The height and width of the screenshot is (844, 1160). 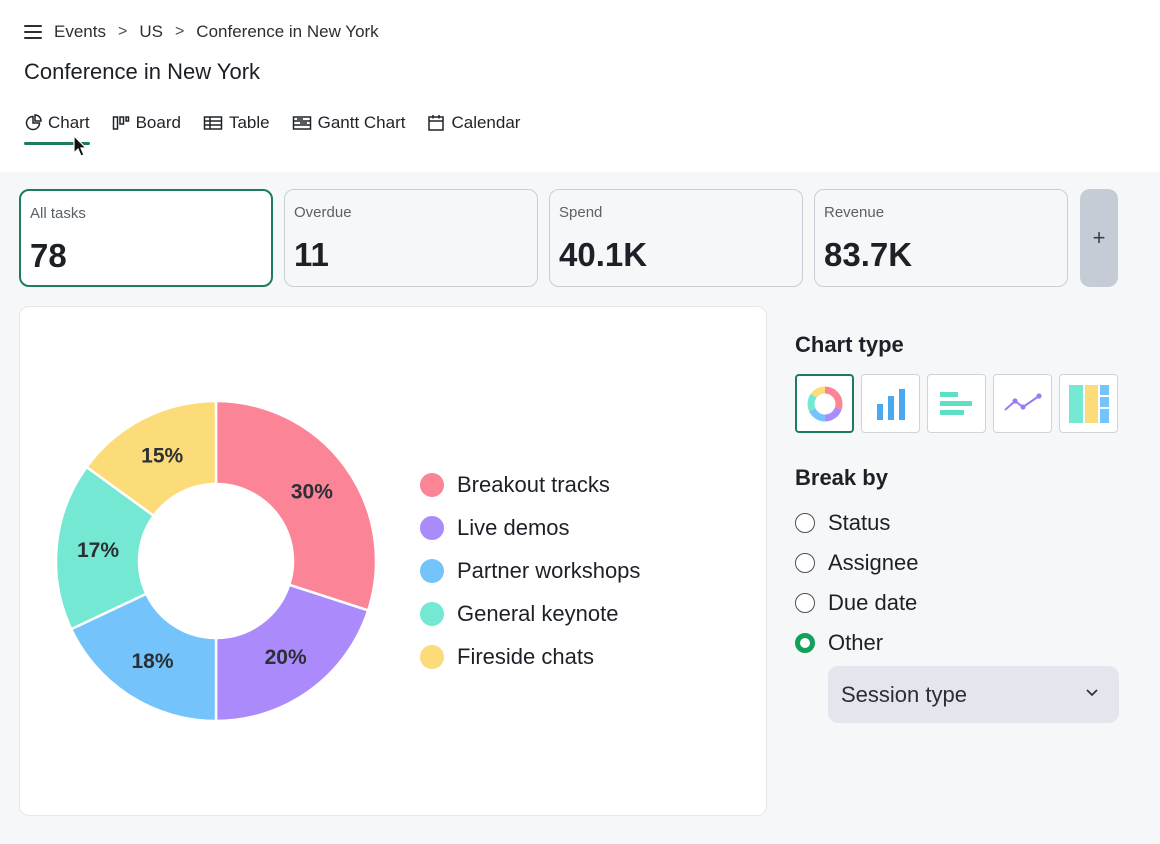 What do you see at coordinates (69, 122) in the screenshot?
I see `tab-label: Chart` at bounding box center [69, 122].